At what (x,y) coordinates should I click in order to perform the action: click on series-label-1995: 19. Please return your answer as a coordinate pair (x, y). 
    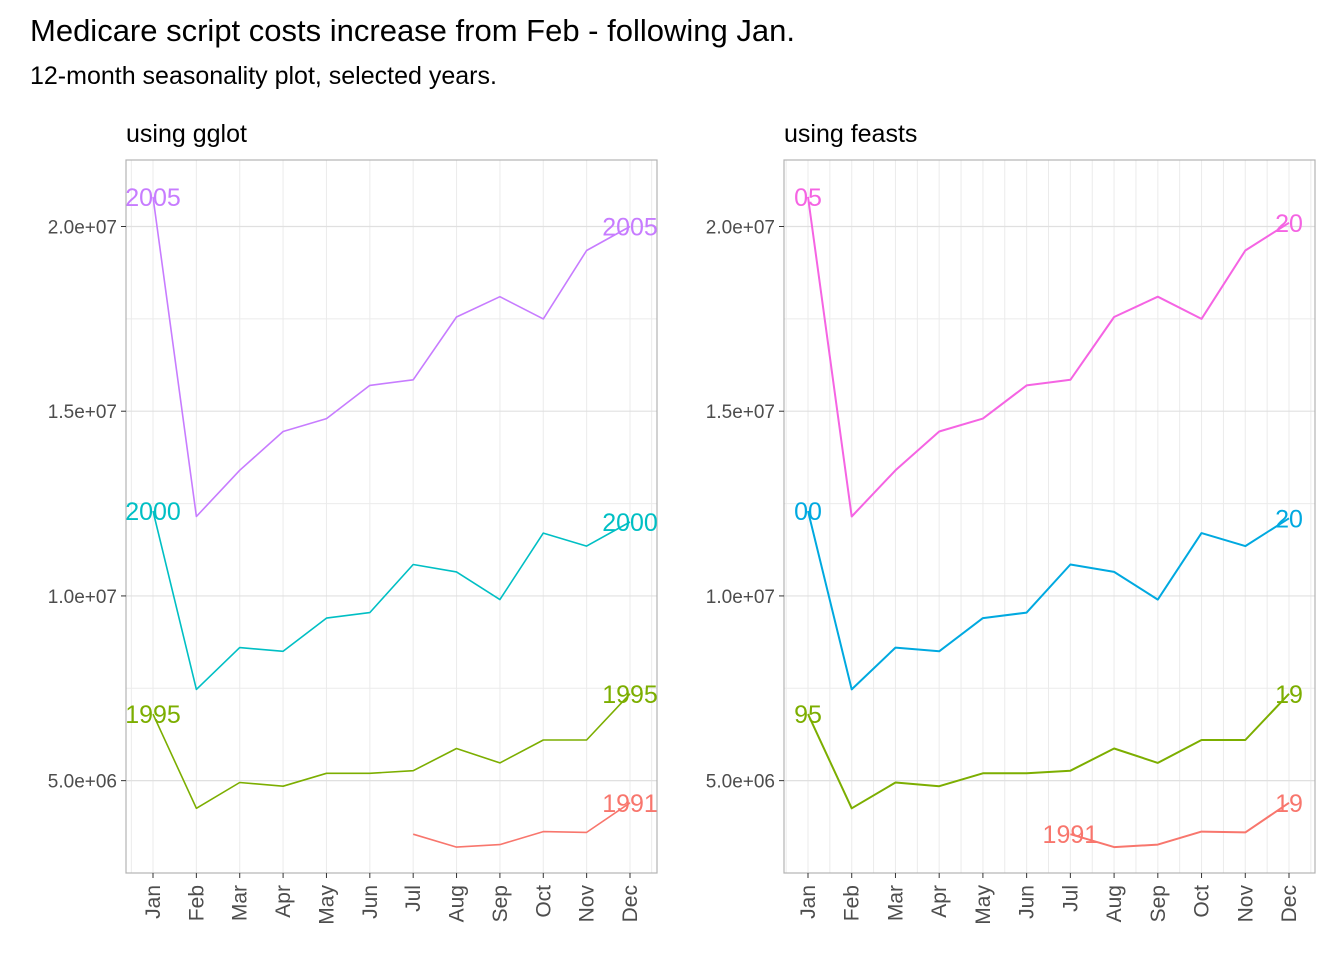
    Looking at the image, I should click on (1289, 695).